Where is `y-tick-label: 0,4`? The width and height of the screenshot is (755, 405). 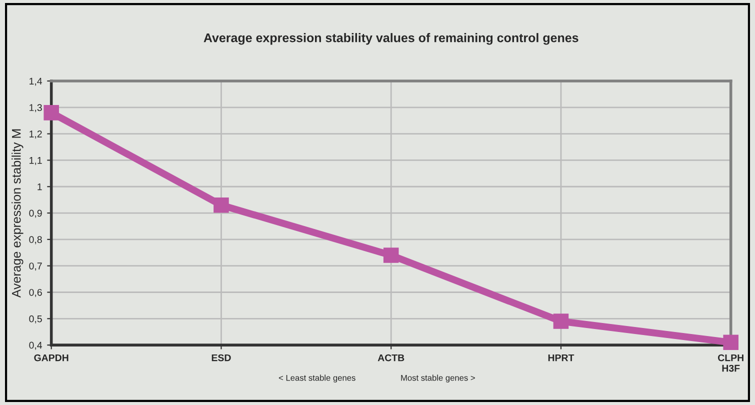
y-tick-label: 0,4 is located at coordinates (35, 346).